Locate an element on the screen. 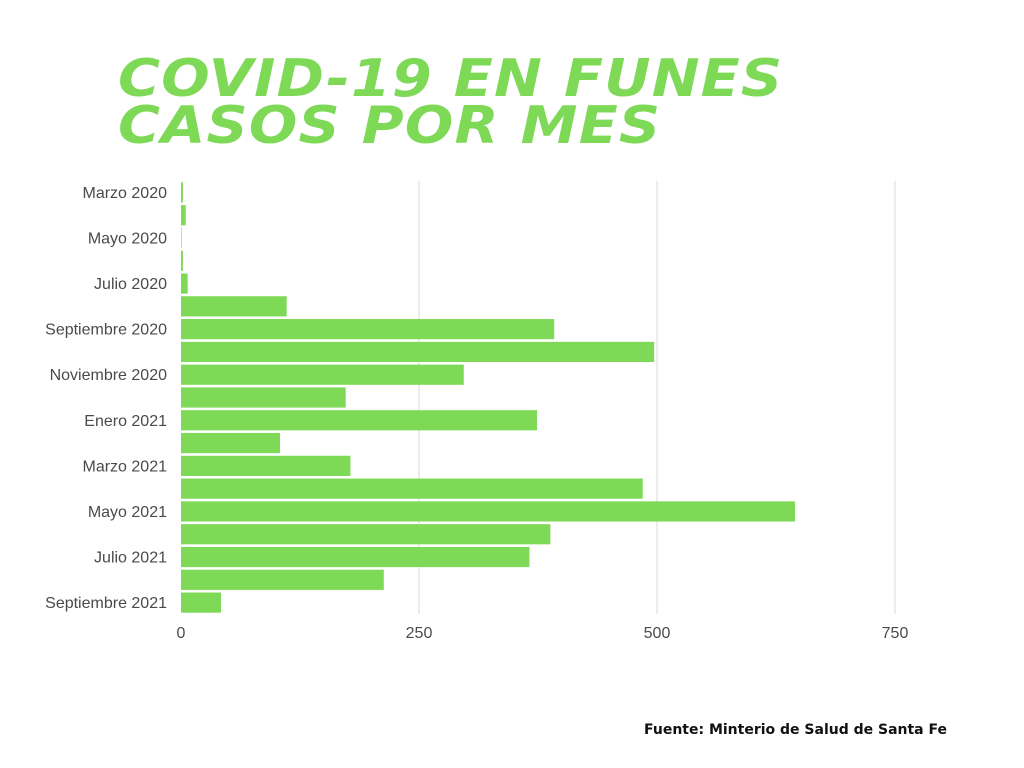  bar-septiembre-2021 is located at coordinates (201, 602).